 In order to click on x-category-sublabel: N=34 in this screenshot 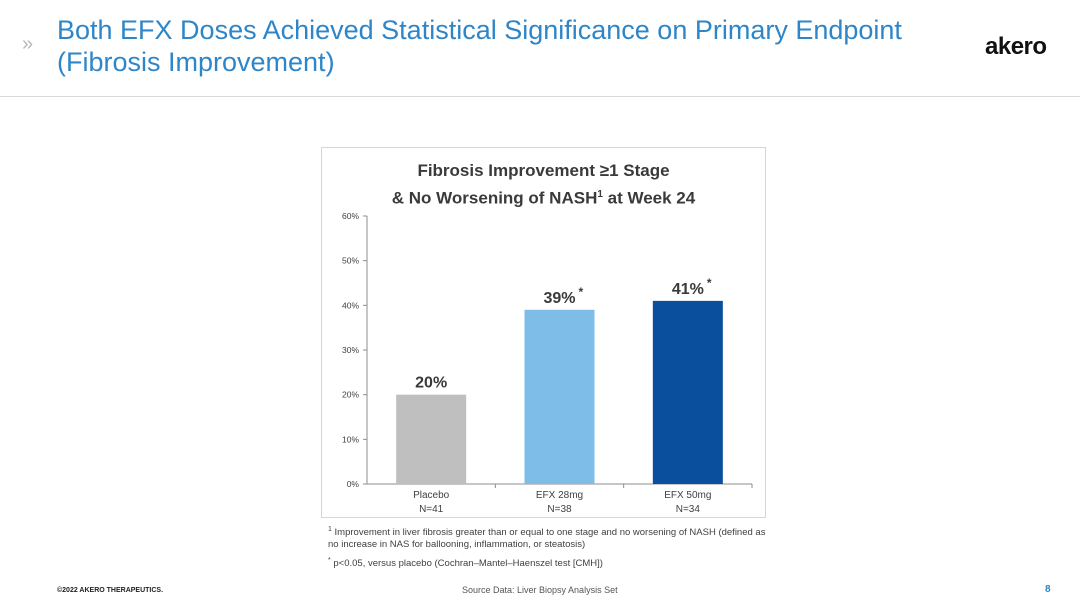, I will do `click(688, 509)`.